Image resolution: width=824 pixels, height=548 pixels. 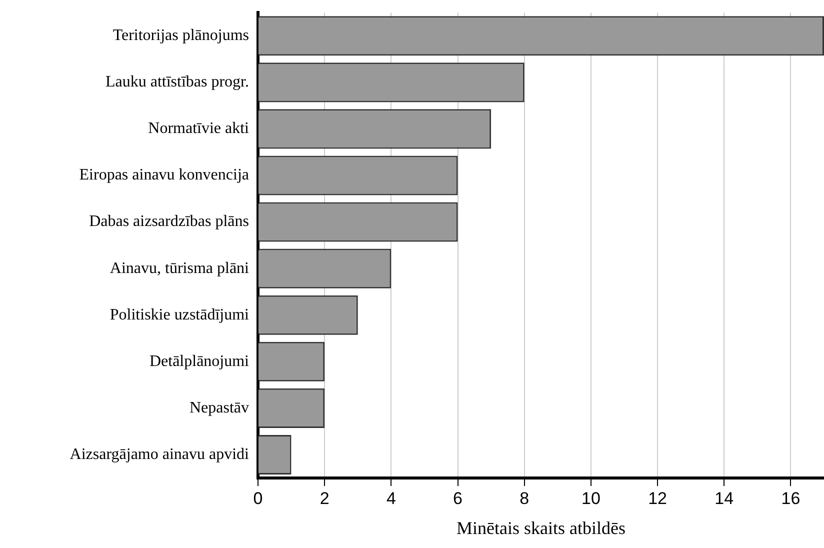 What do you see at coordinates (180, 315) in the screenshot?
I see `y-tick-label: Politiskie uzstādījumi` at bounding box center [180, 315].